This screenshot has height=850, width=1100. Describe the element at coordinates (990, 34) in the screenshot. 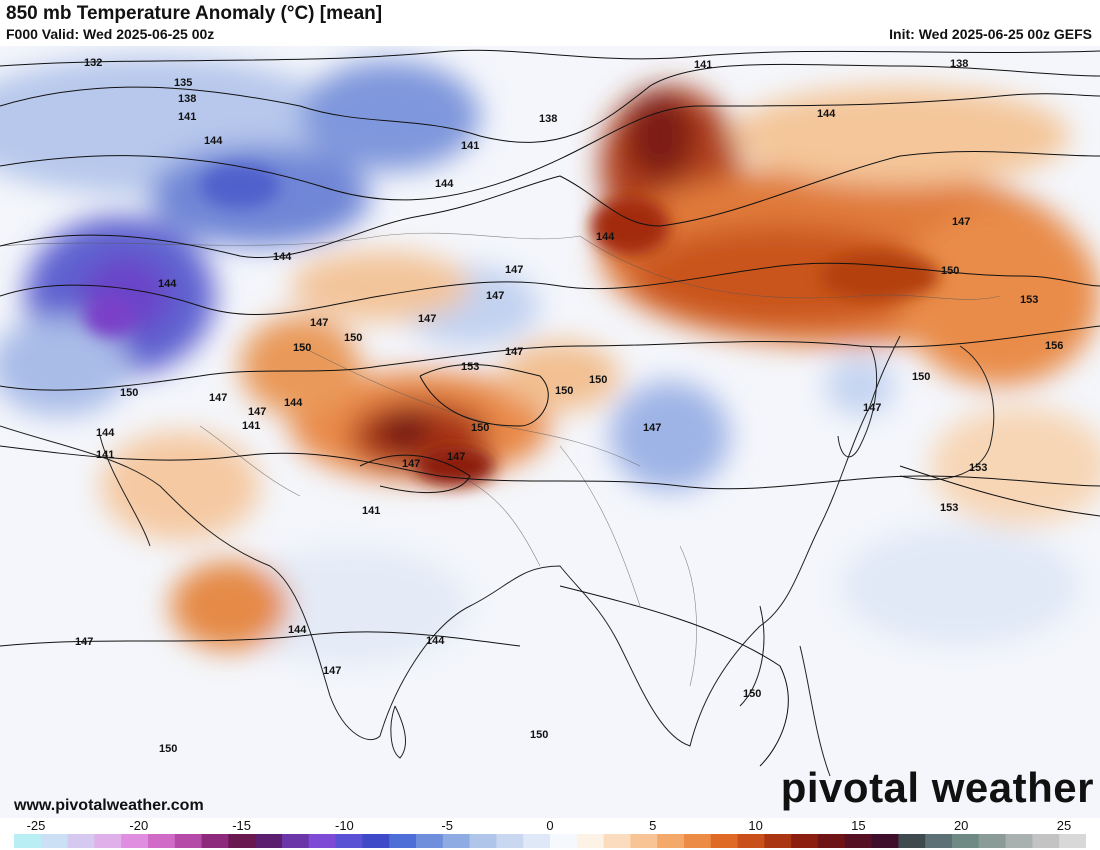

I see `init-time: Init: Wed 2025-06-25 00z GEFS` at that location.